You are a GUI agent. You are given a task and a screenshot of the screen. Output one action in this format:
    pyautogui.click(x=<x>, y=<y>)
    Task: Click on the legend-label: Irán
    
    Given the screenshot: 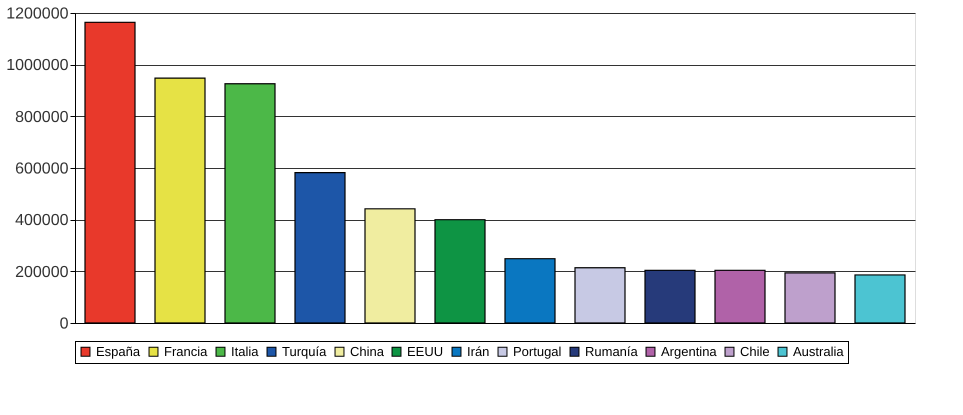 What is the action you would take?
    pyautogui.click(x=478, y=351)
    